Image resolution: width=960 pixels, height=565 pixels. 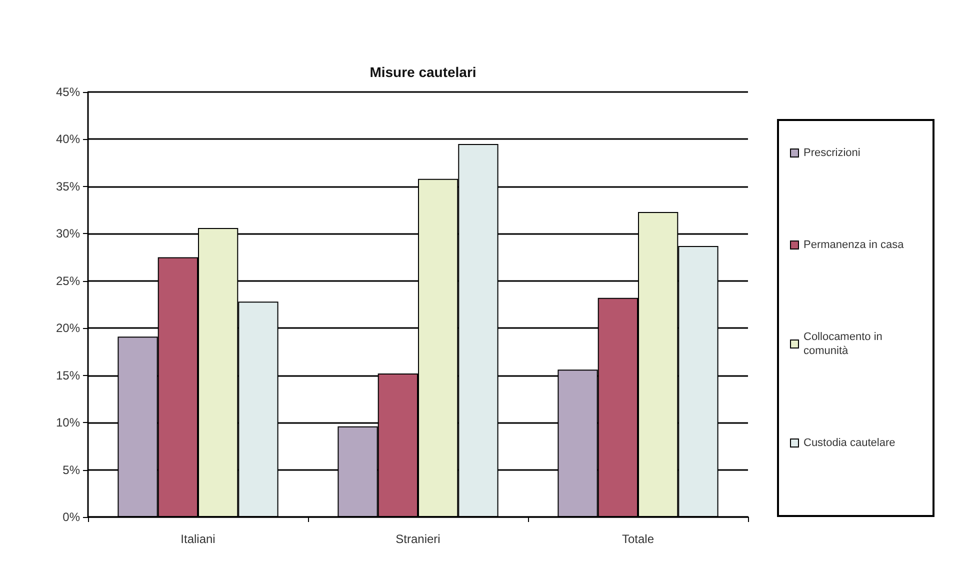 I want to click on y-tick-label: 40%, so click(x=68, y=139).